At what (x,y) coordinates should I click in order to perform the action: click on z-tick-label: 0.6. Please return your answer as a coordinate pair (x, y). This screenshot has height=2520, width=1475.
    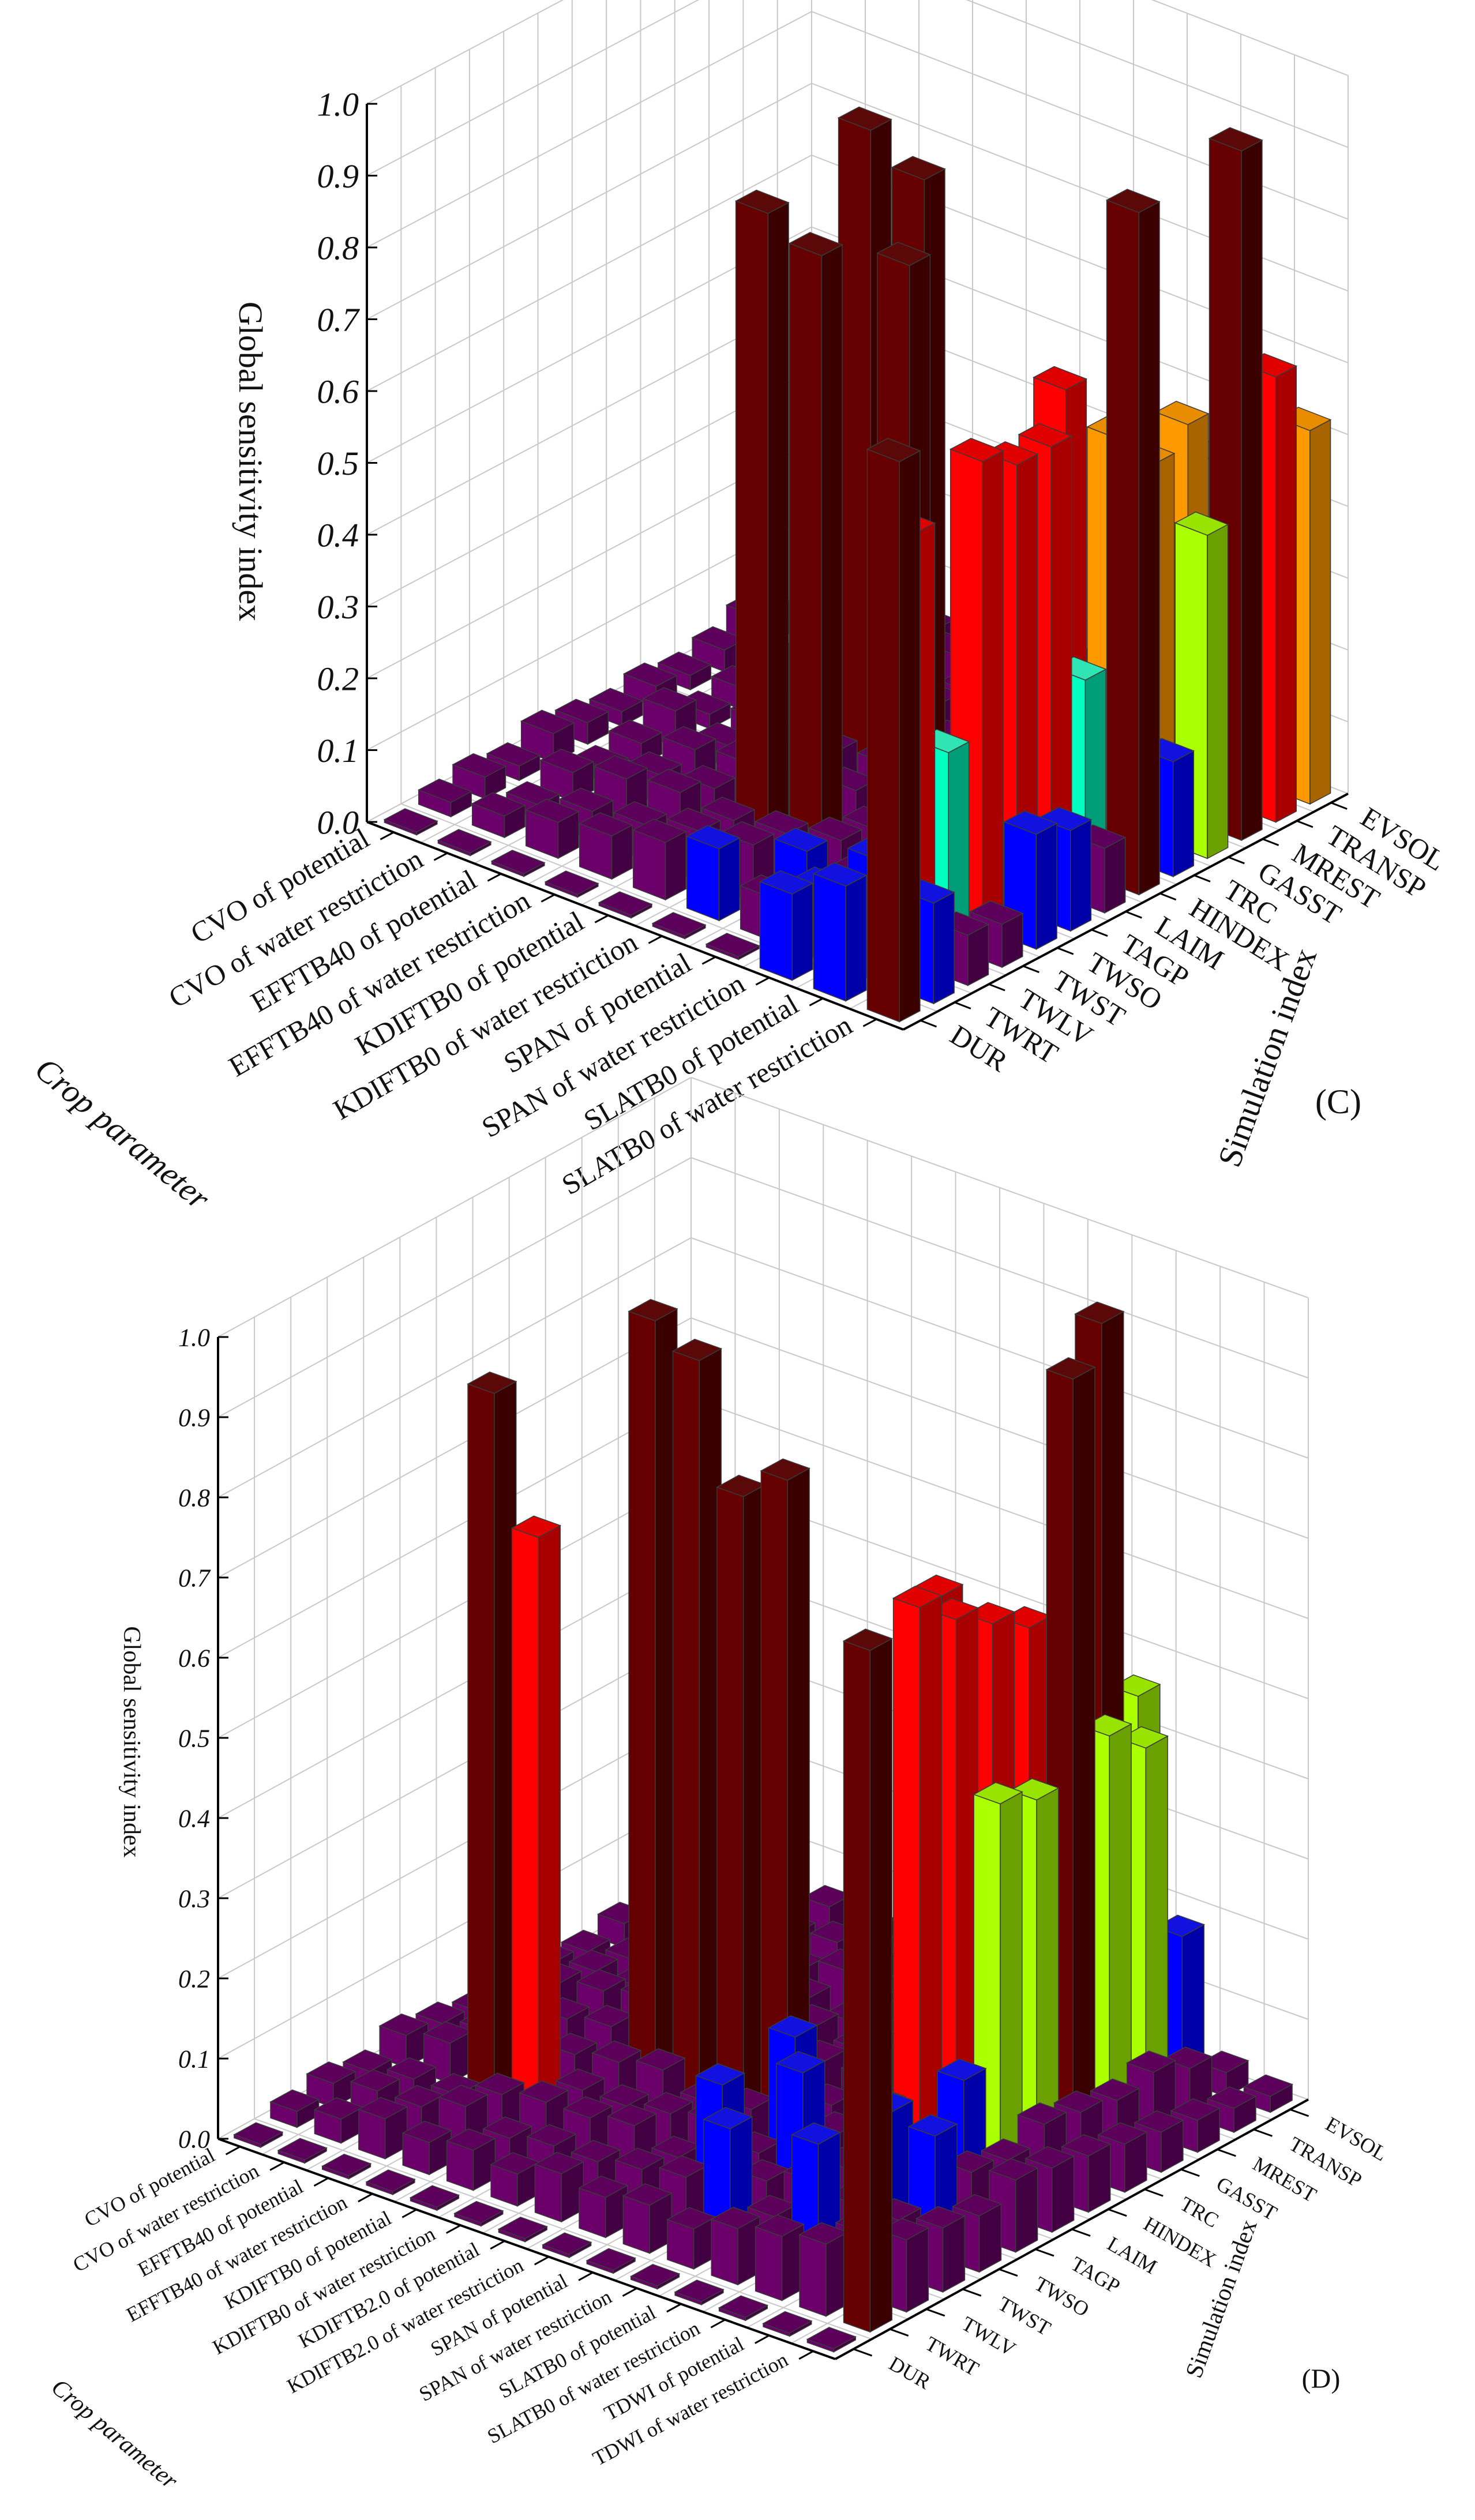
    Looking at the image, I should click on (194, 1658).